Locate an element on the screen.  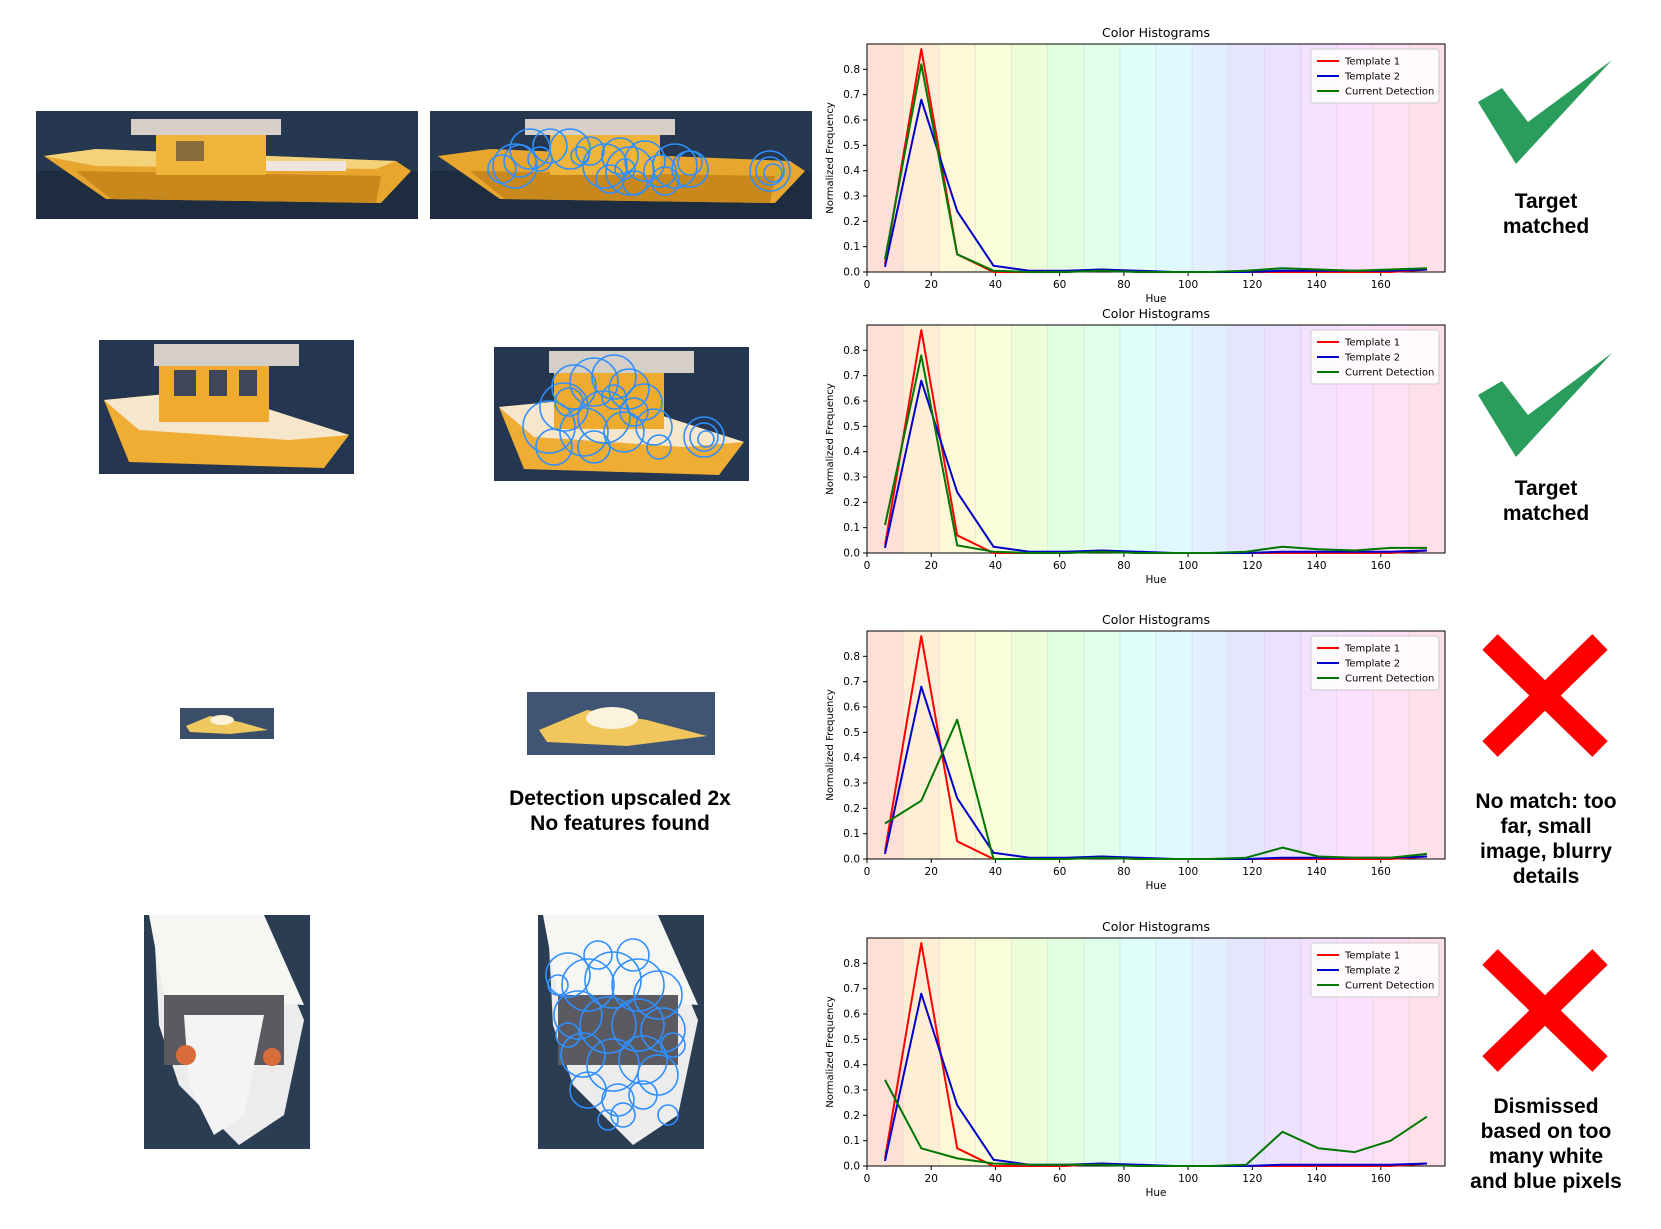
x-tick-label: 80 is located at coordinates (1123, 872).